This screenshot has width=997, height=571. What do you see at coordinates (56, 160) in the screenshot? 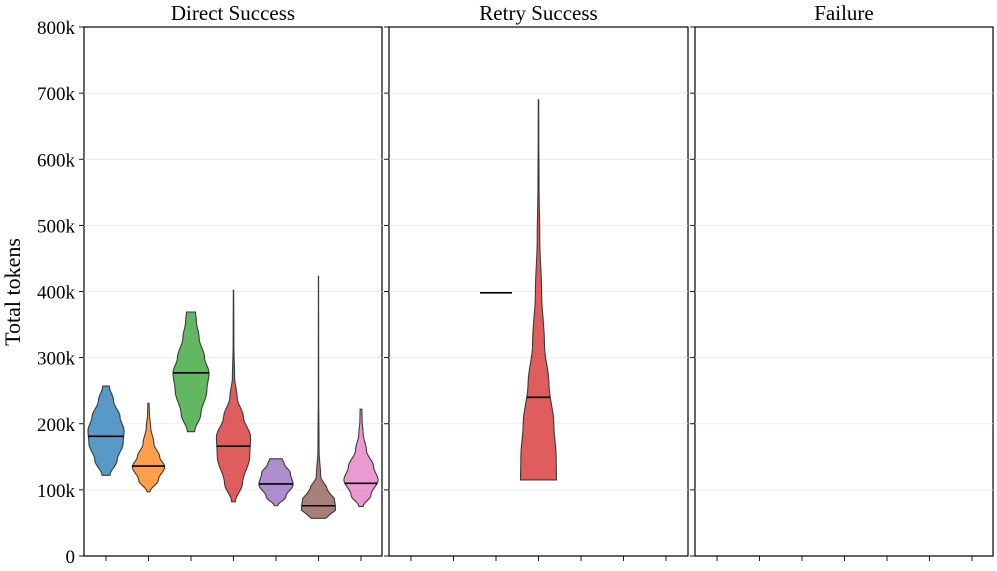
I see `y-tick-label: 600k` at bounding box center [56, 160].